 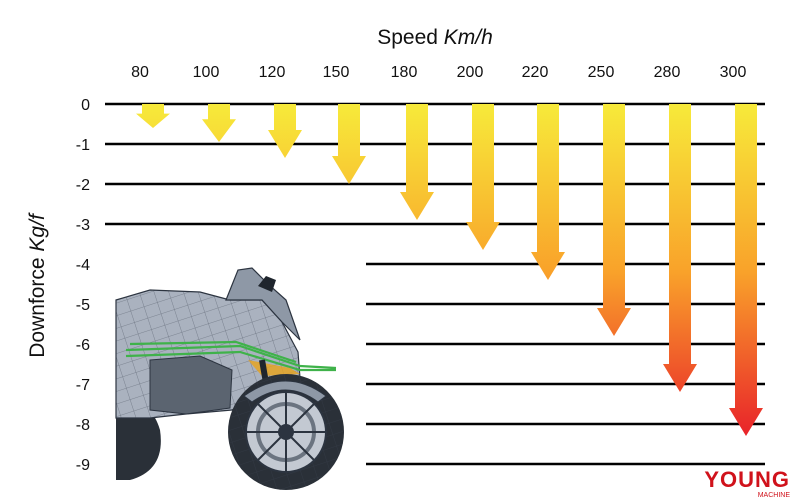 I want to click on wheel-spokes, so click(x=286, y=432).